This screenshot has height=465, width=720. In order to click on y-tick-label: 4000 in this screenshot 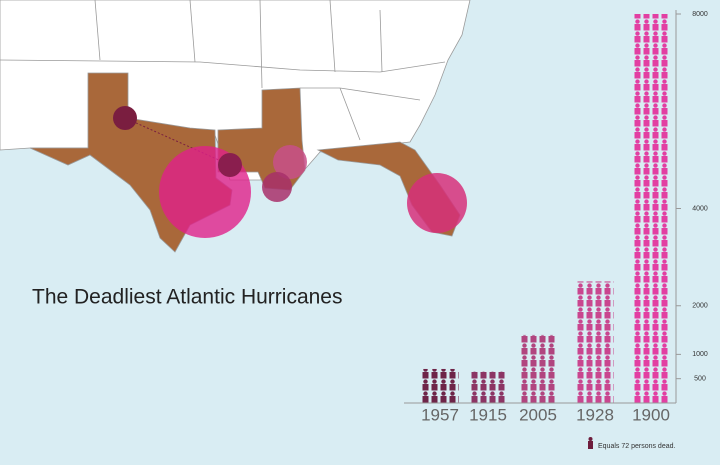, I will do `click(700, 208)`.